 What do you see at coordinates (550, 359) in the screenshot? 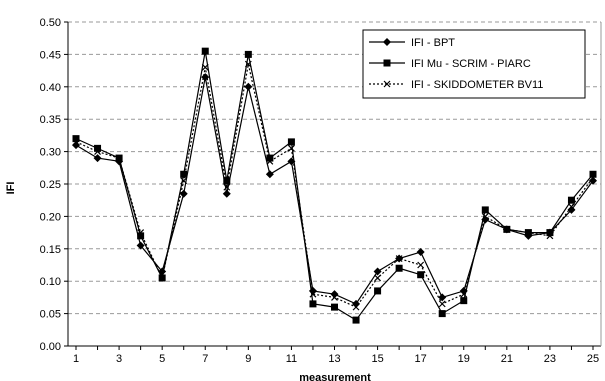
I see `x-tick-label: 23` at bounding box center [550, 359].